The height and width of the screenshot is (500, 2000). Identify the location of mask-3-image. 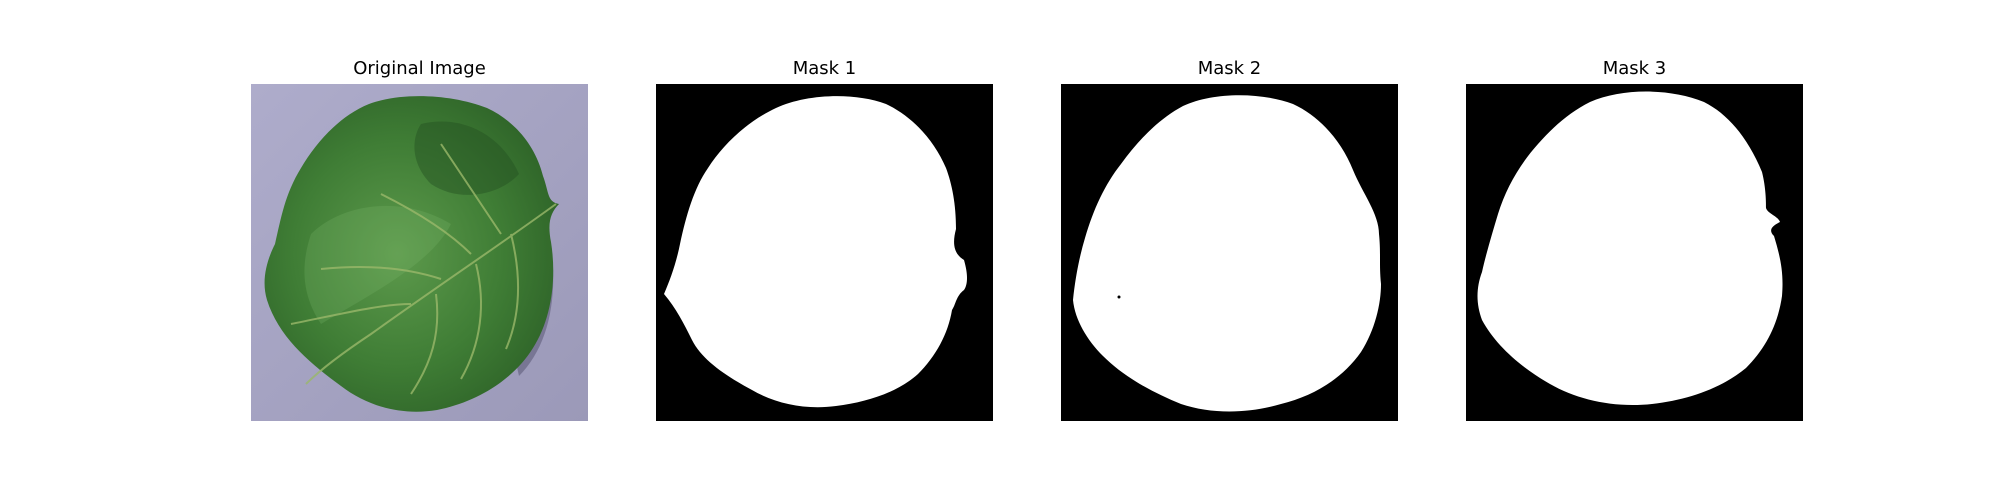
(1634, 252).